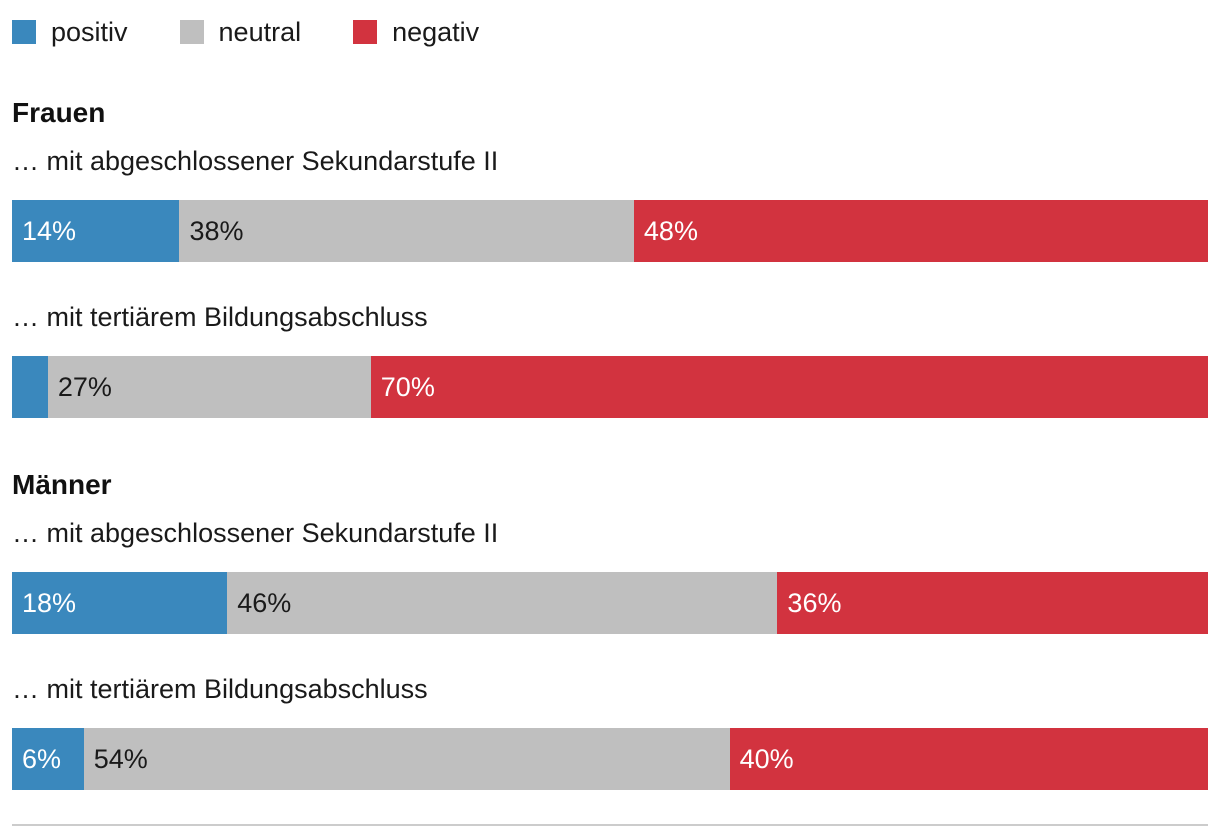 This screenshot has height=836, width=1220. I want to click on bar-segment-positiv: 6%, so click(48, 759).